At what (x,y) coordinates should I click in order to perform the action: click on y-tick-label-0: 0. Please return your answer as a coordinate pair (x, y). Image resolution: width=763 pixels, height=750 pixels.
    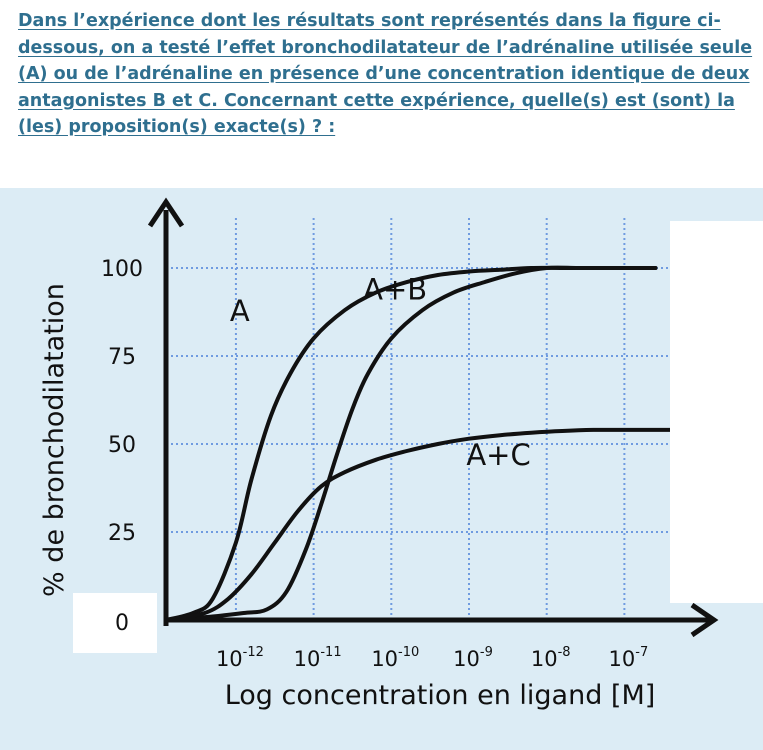
    Looking at the image, I should click on (122, 623).